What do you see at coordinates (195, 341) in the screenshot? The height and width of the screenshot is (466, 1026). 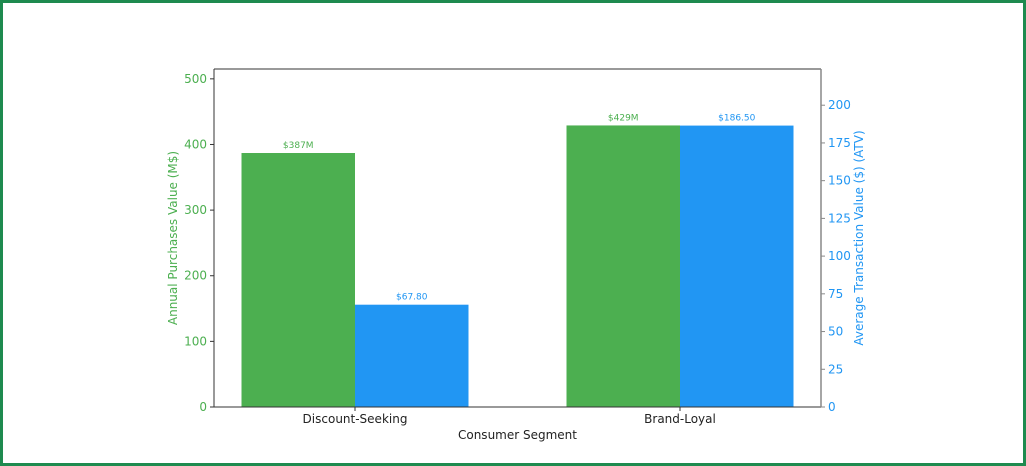 I see `y-left-tick-label: 100` at bounding box center [195, 341].